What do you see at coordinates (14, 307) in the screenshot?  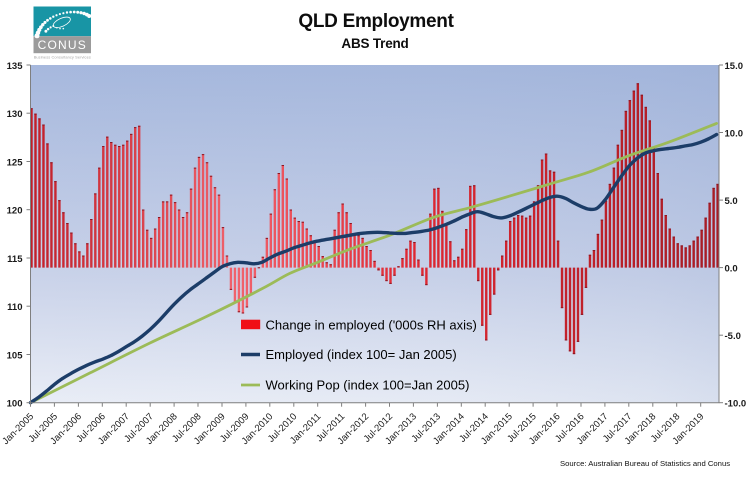 I see `svg-text: 110` at bounding box center [14, 307].